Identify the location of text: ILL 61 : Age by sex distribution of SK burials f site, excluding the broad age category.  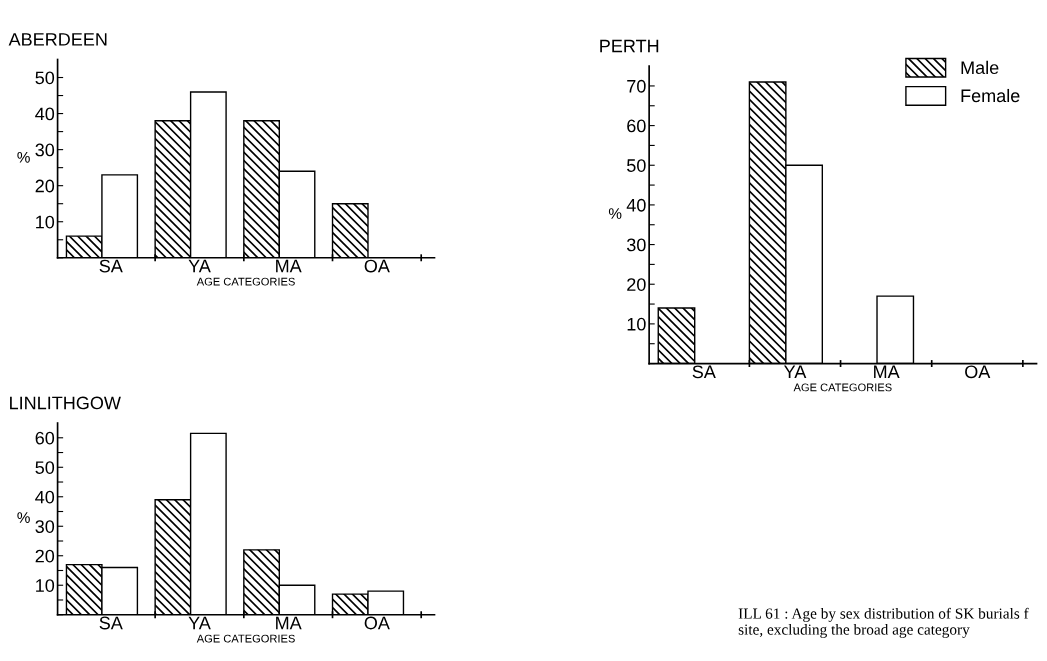
(883, 622).